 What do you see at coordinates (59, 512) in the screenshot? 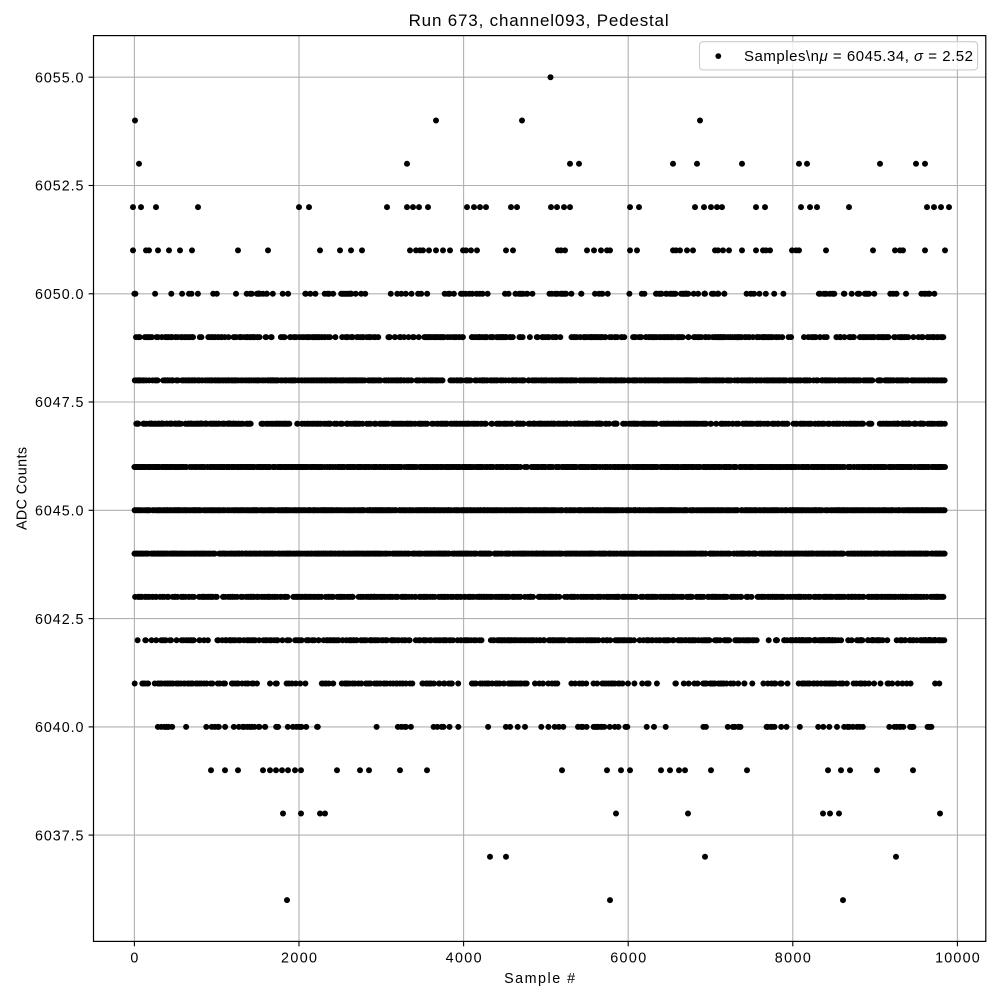
I see `svg-text: 6045.0` at bounding box center [59, 512].